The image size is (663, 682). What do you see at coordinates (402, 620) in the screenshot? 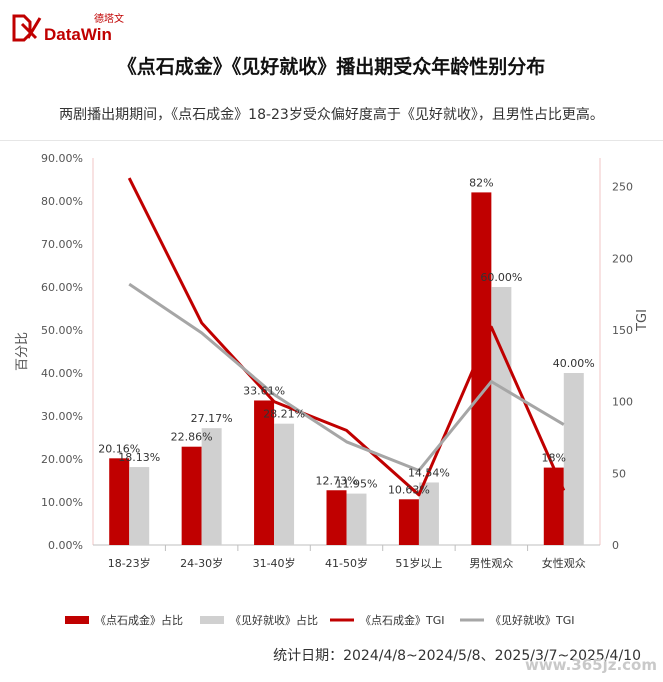
I see `legend-label: 《点石成金》TGI` at bounding box center [402, 620].